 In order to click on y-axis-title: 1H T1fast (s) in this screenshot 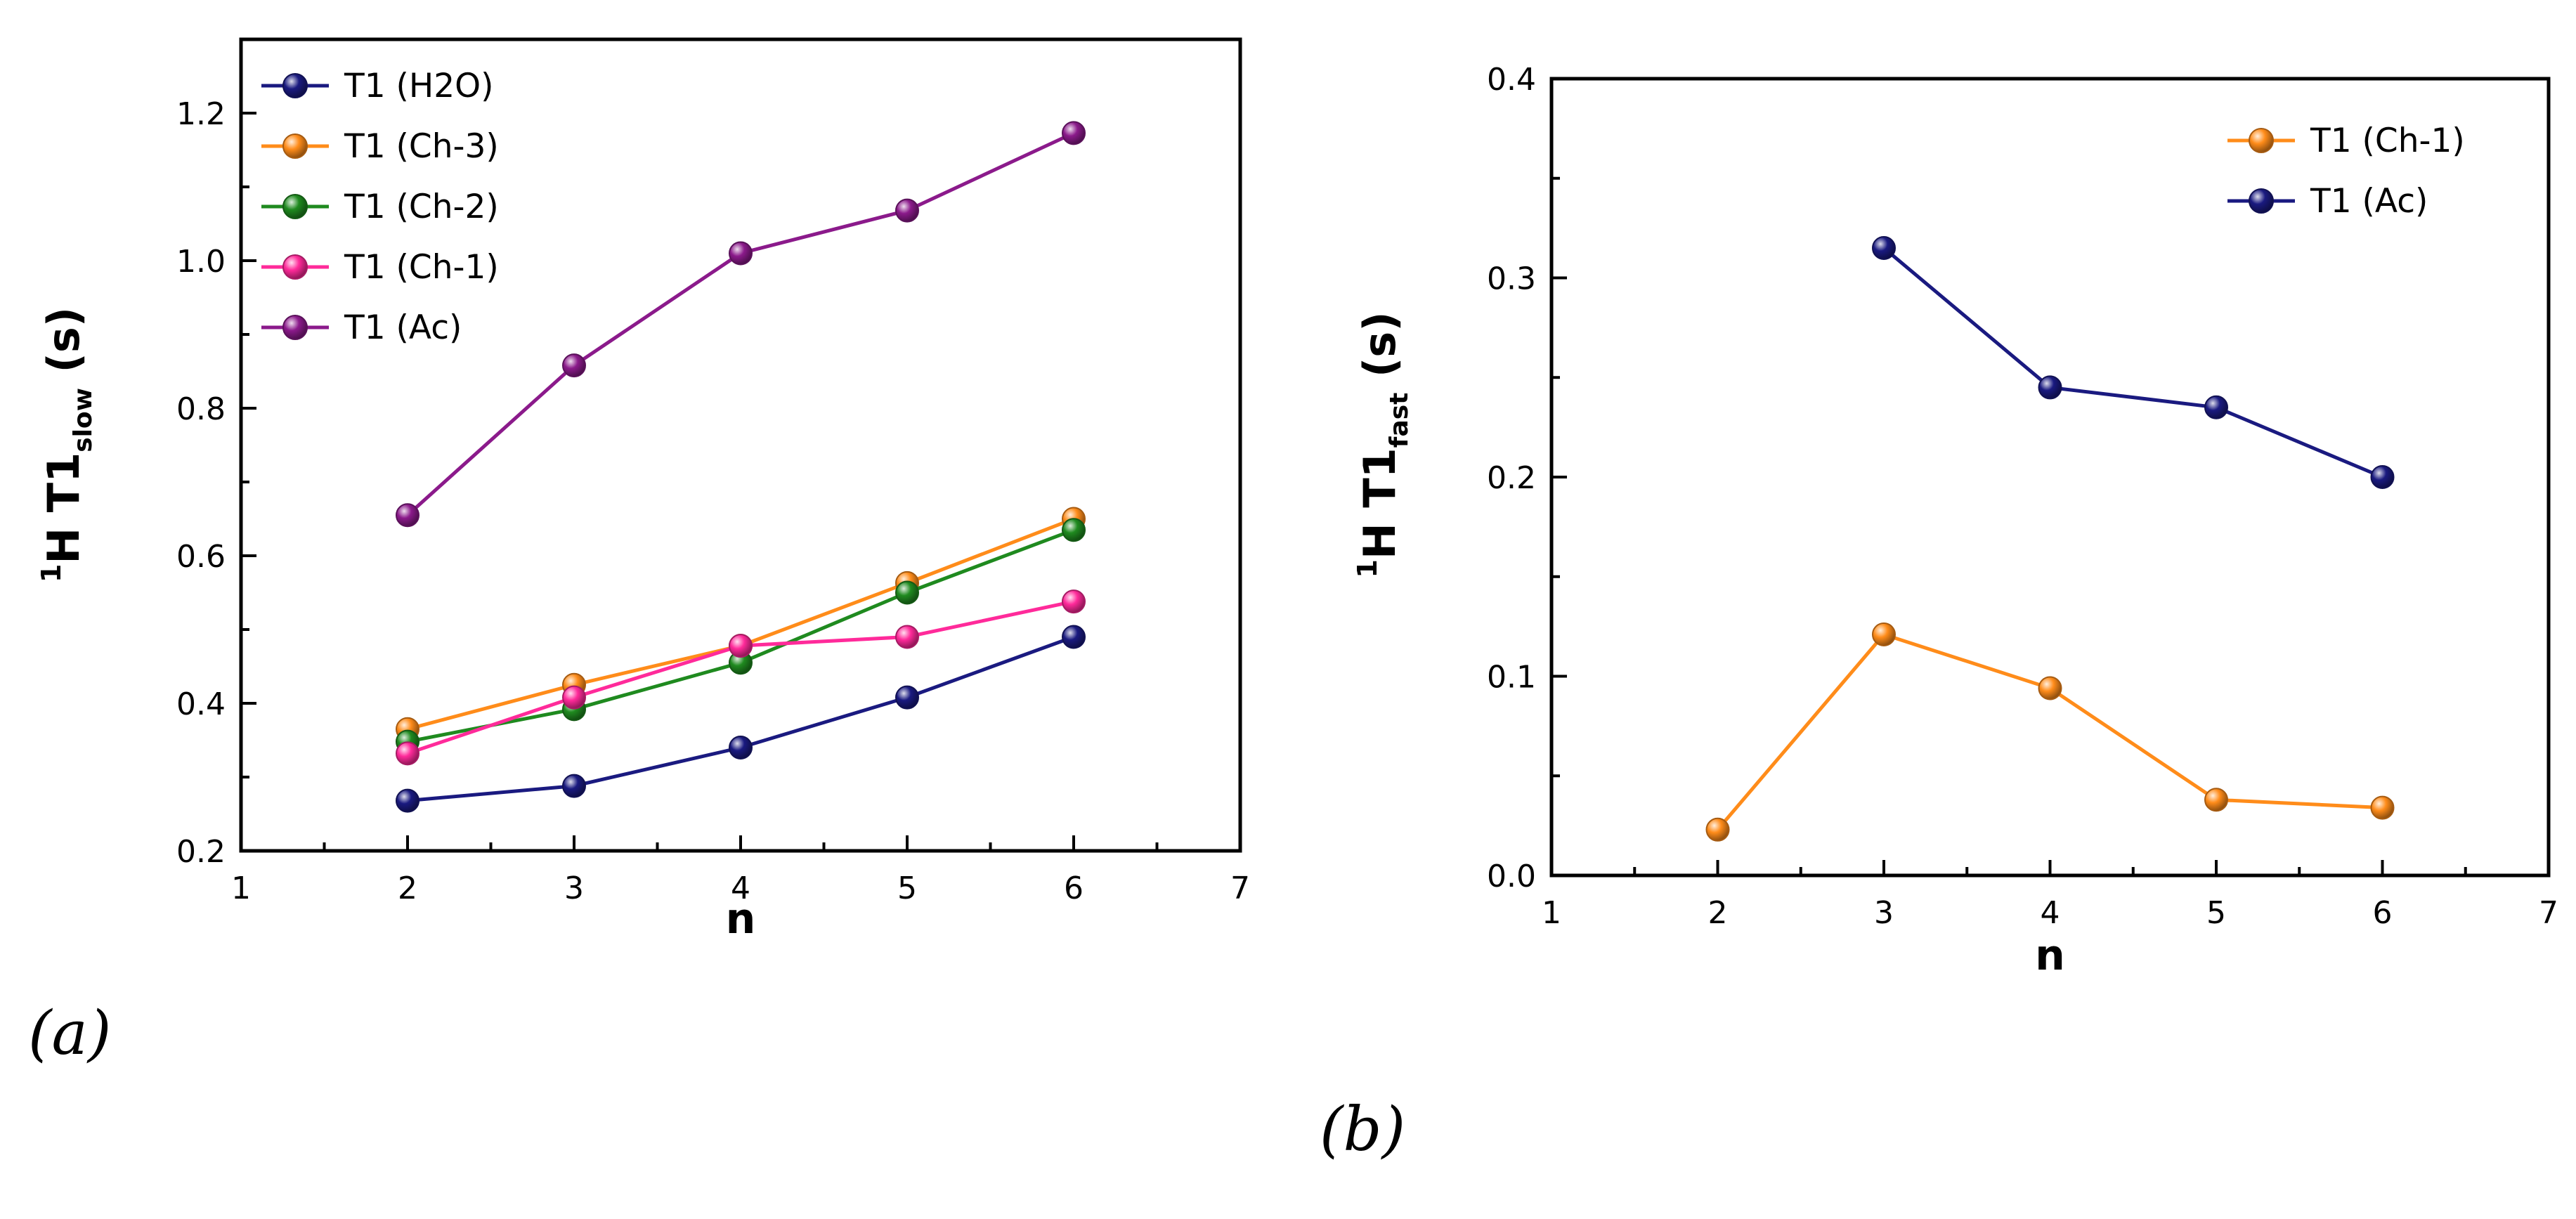, I will do `click(1383, 444)`.